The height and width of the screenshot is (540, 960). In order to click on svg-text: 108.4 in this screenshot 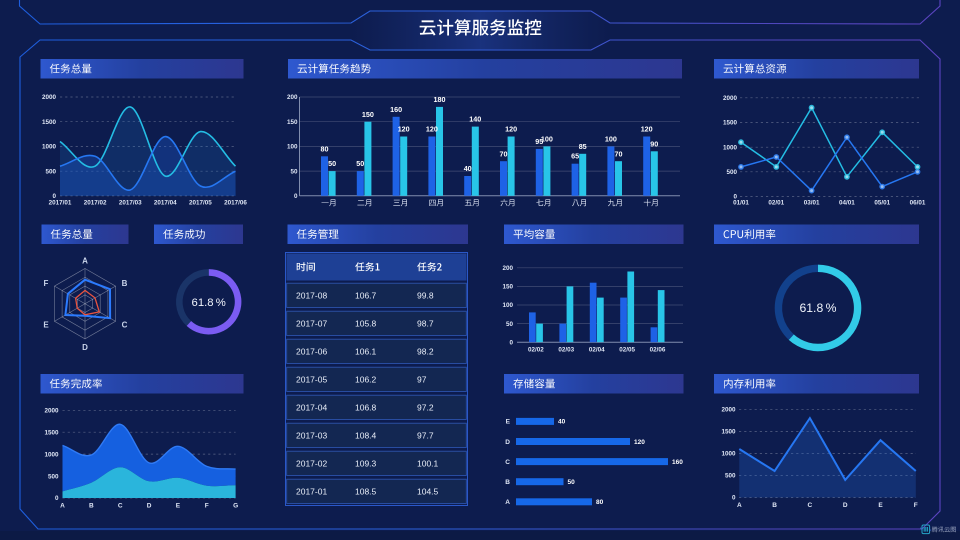, I will do `click(366, 436)`.